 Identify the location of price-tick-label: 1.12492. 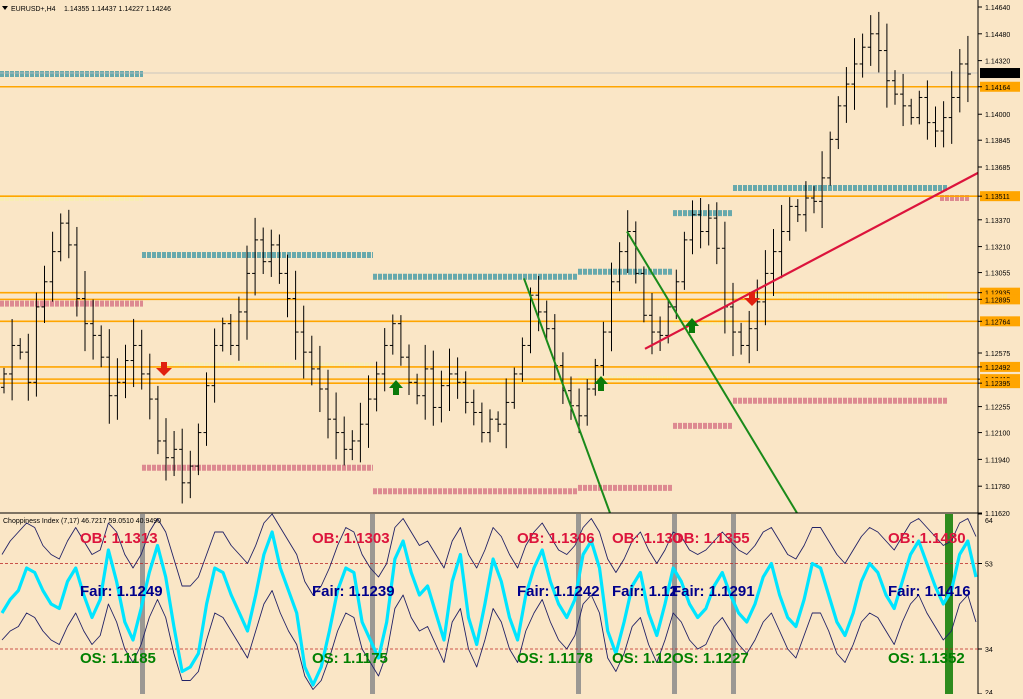
(997, 368).